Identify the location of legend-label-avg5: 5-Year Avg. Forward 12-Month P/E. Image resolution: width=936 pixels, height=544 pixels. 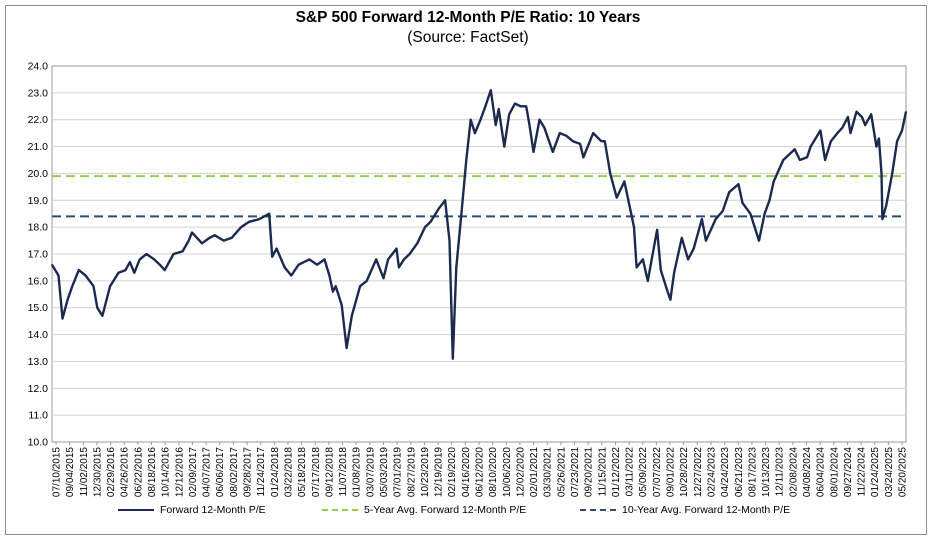
(445, 510).